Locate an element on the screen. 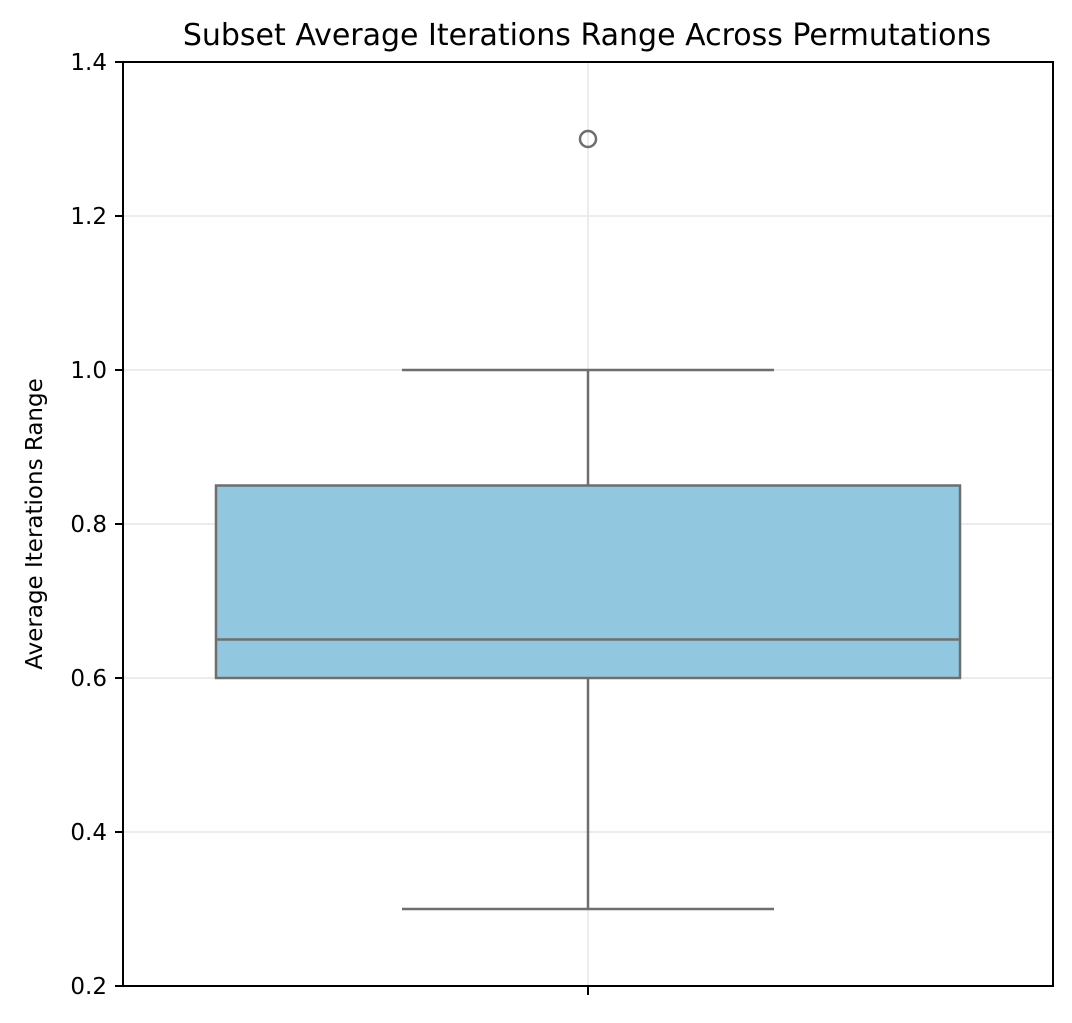 The width and height of the screenshot is (1072, 1023). y-tick-label-3: 0.8 is located at coordinates (88, 525).